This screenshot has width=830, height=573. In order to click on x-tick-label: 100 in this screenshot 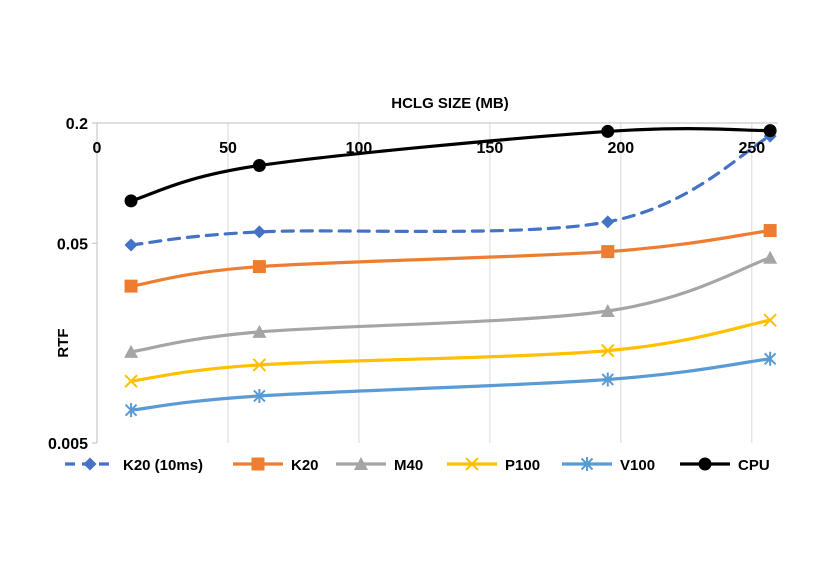, I will do `click(359, 148)`.